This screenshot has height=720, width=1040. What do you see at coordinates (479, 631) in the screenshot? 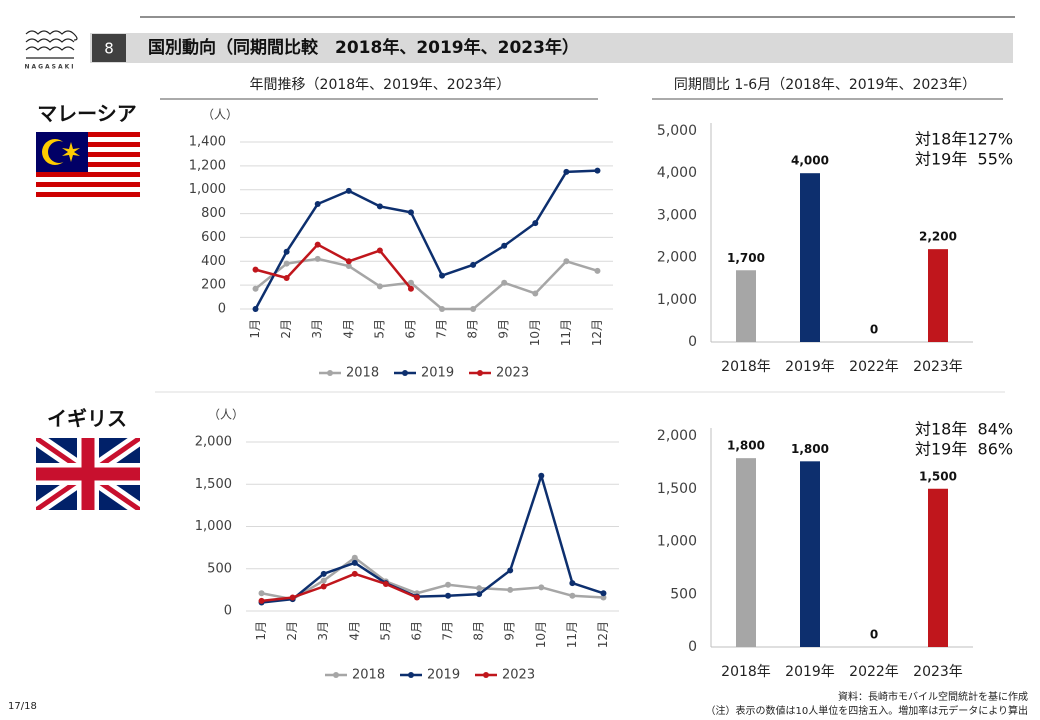
I see `x-tick-label: 8月` at bounding box center [479, 631].